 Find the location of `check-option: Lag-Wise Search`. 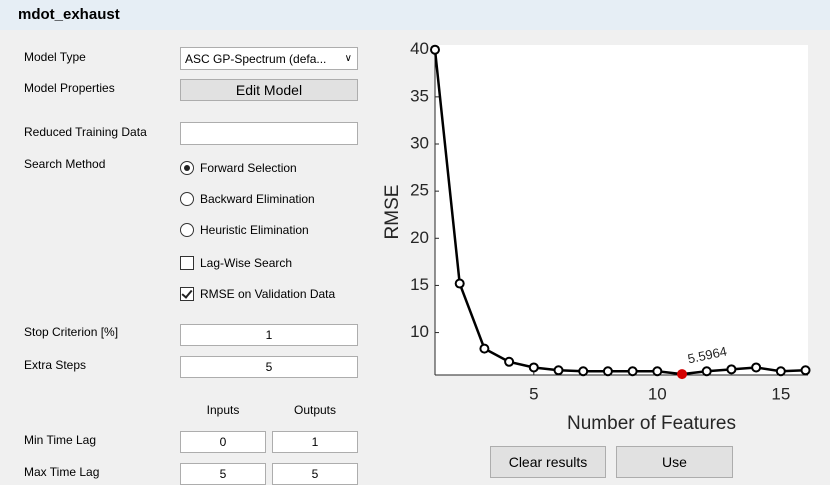

check-option: Lag-Wise Search is located at coordinates (236, 263).